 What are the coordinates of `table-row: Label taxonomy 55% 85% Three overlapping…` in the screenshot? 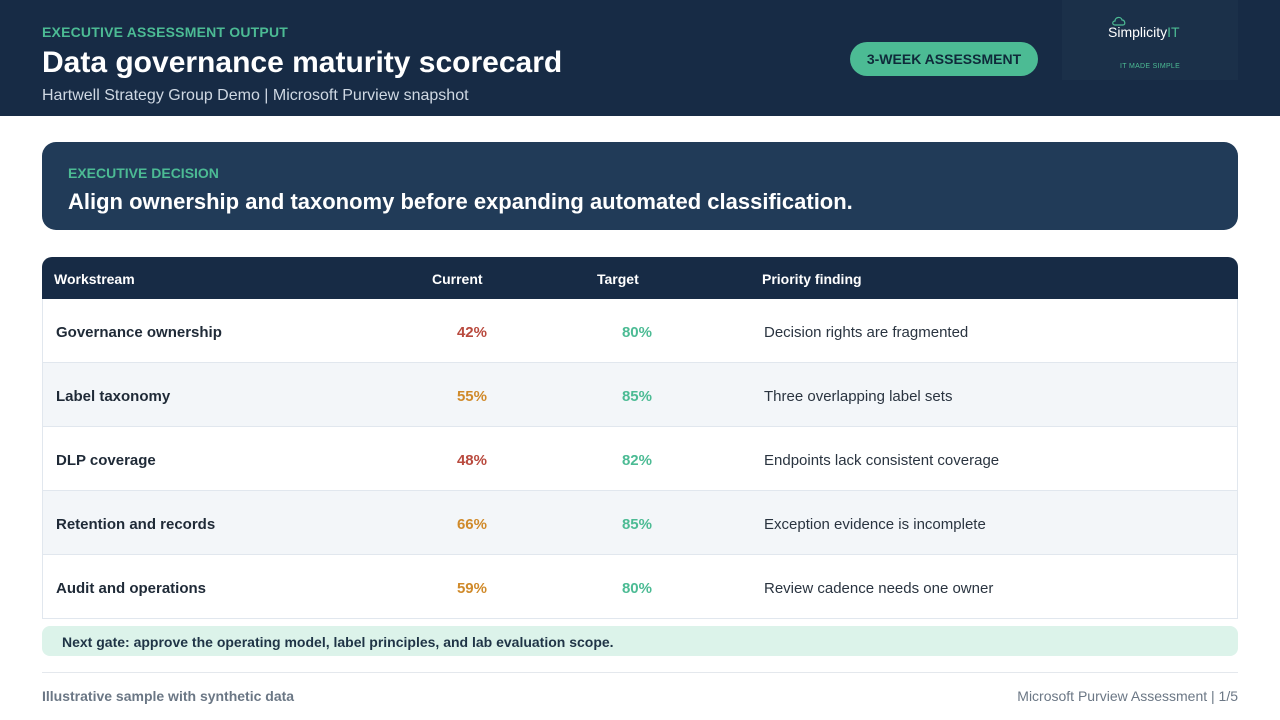 It's located at (640, 395).